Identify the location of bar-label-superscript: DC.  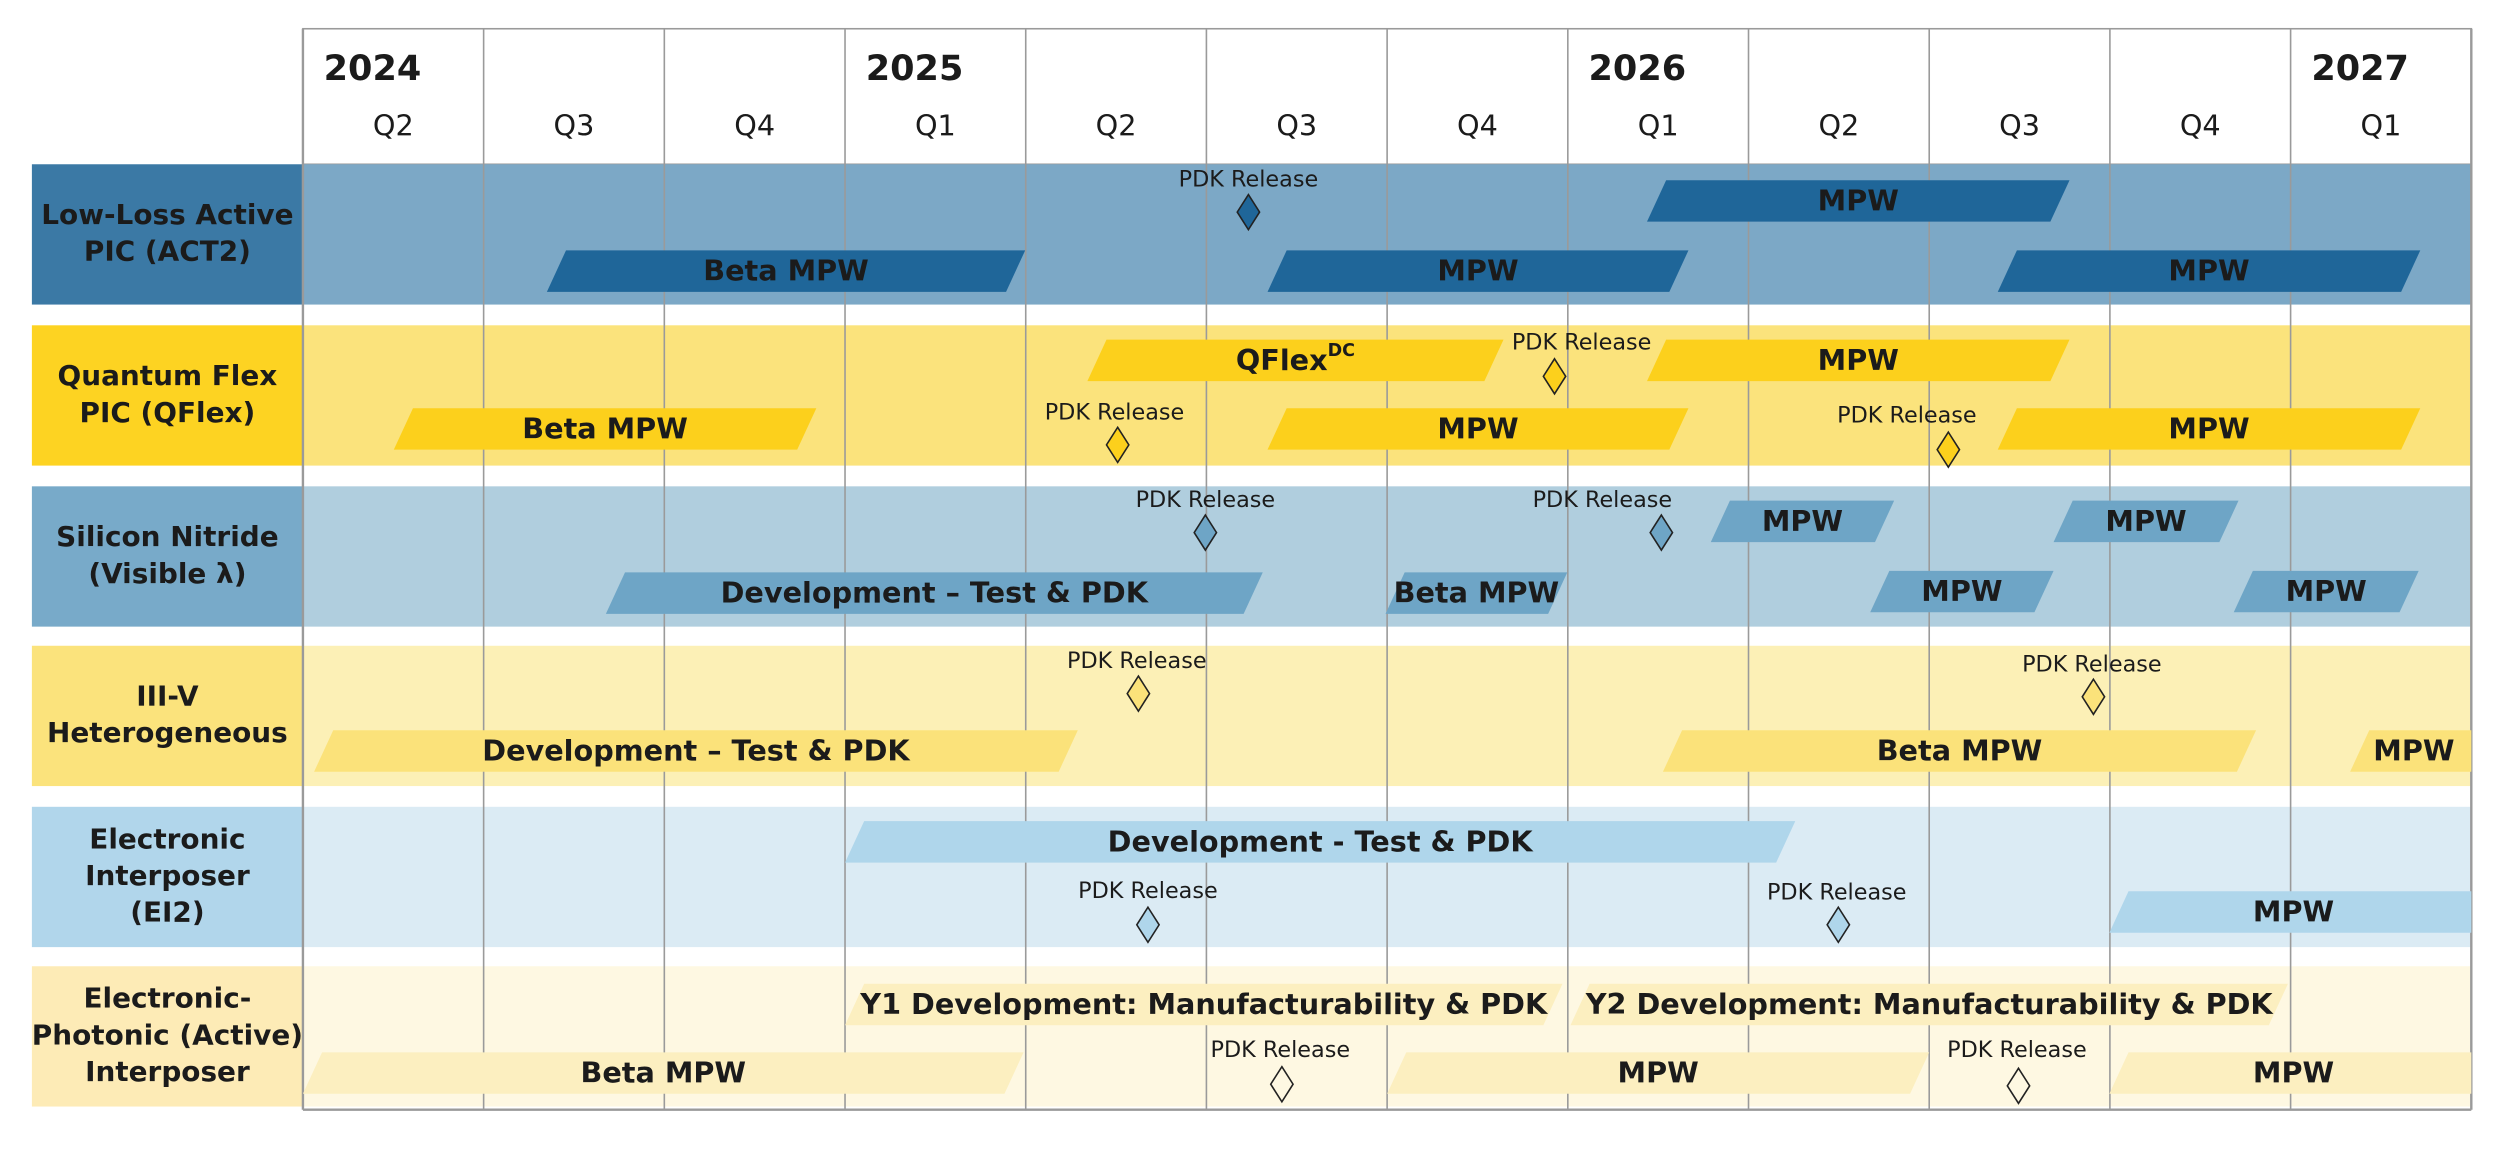
(1341, 351).